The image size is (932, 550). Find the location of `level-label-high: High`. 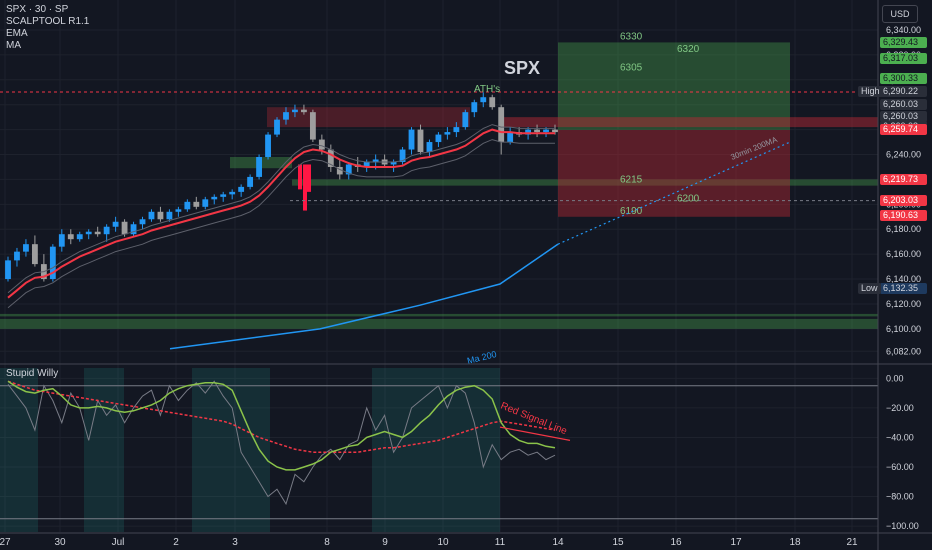

level-label-high: High is located at coordinates (870, 91).